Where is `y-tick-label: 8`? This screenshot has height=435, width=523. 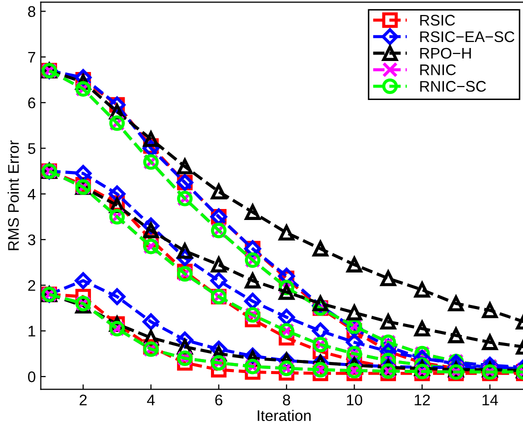 y-tick-label: 8 is located at coordinates (32, 11).